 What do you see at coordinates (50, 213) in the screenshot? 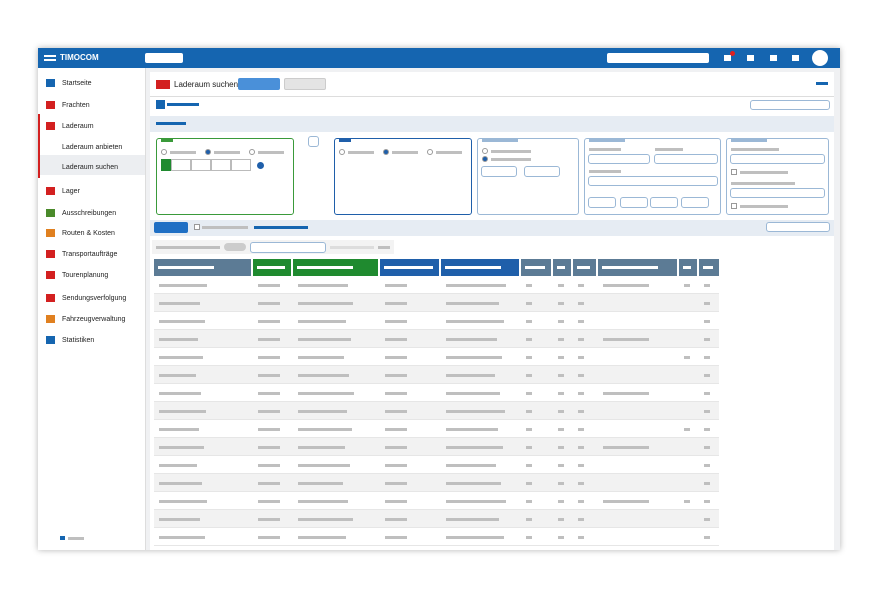
I see `menu-icon` at bounding box center [50, 213].